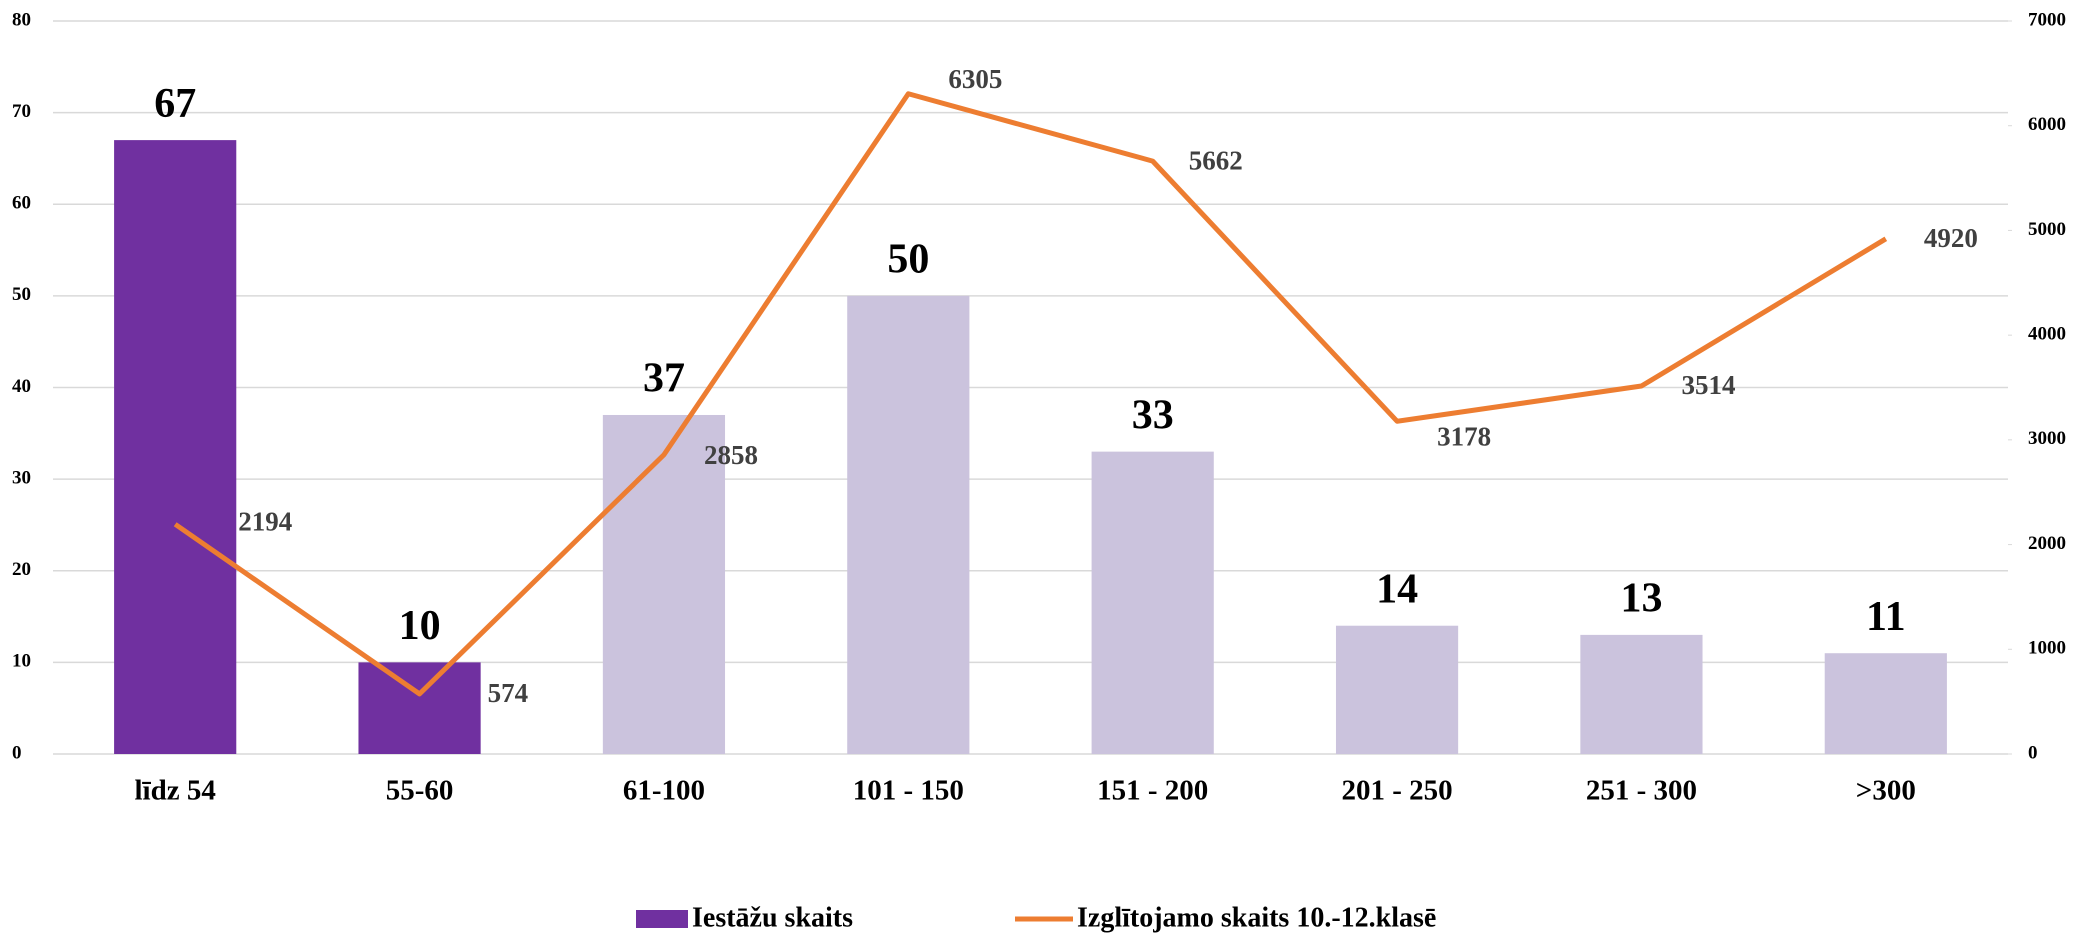  I want to click on bar-value-label: 33, so click(1153, 415).